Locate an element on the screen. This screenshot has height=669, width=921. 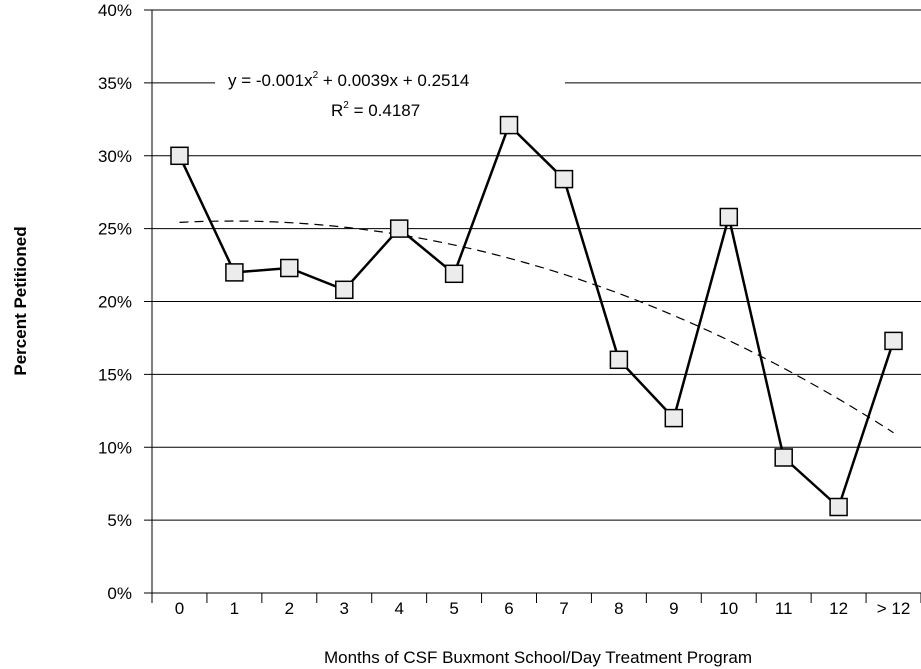
x-tick-labels: 0 1 2 3 4 5 6 7 8 9 10 11 12 > 12 is located at coordinates (543, 608).